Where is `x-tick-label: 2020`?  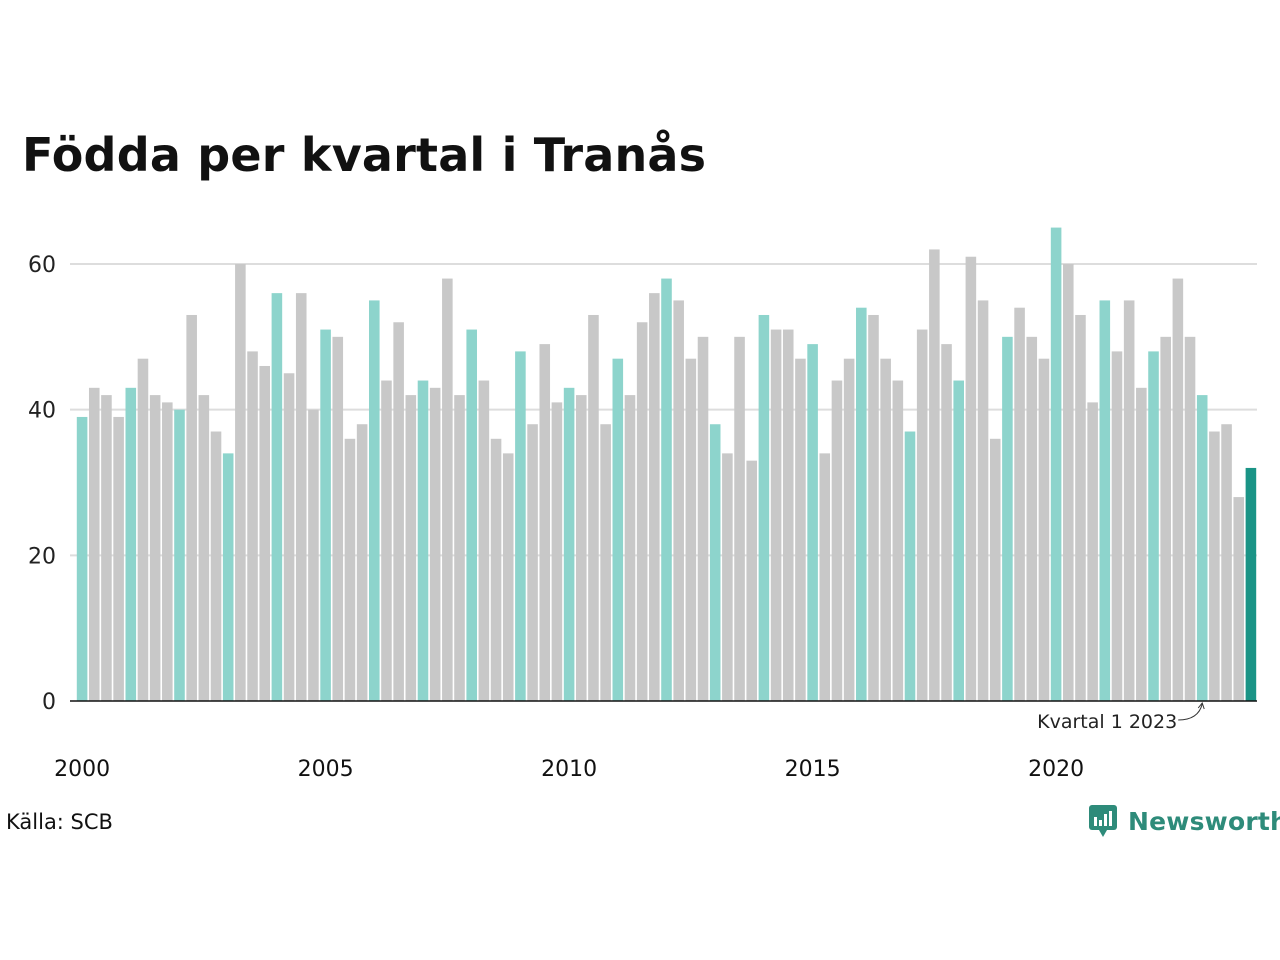 x-tick-label: 2020 is located at coordinates (1056, 769).